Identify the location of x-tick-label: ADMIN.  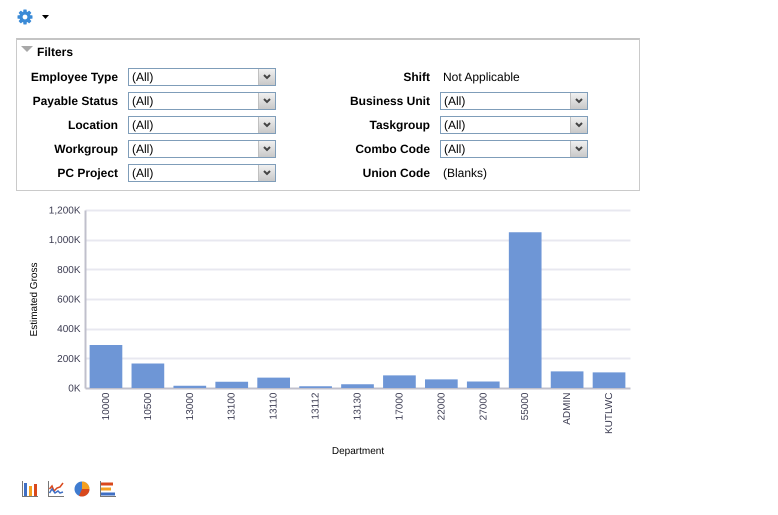
(568, 408).